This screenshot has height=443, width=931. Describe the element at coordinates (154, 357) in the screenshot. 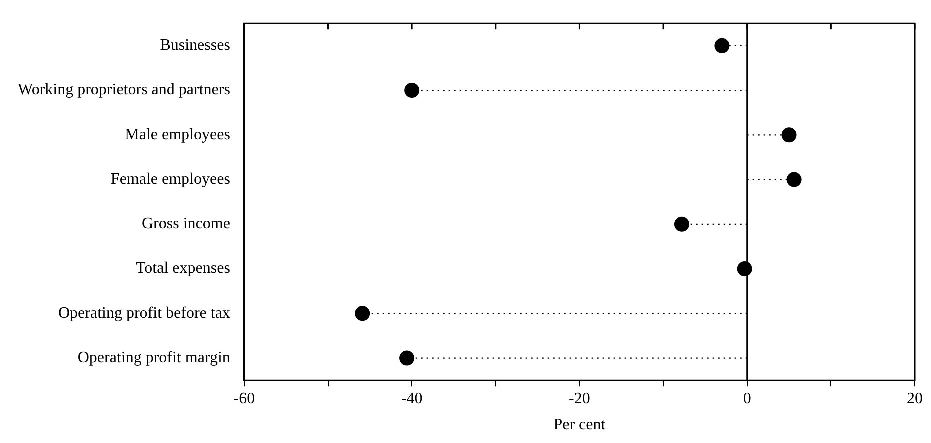

I see `y-tick-label: Operating profit margin` at that location.